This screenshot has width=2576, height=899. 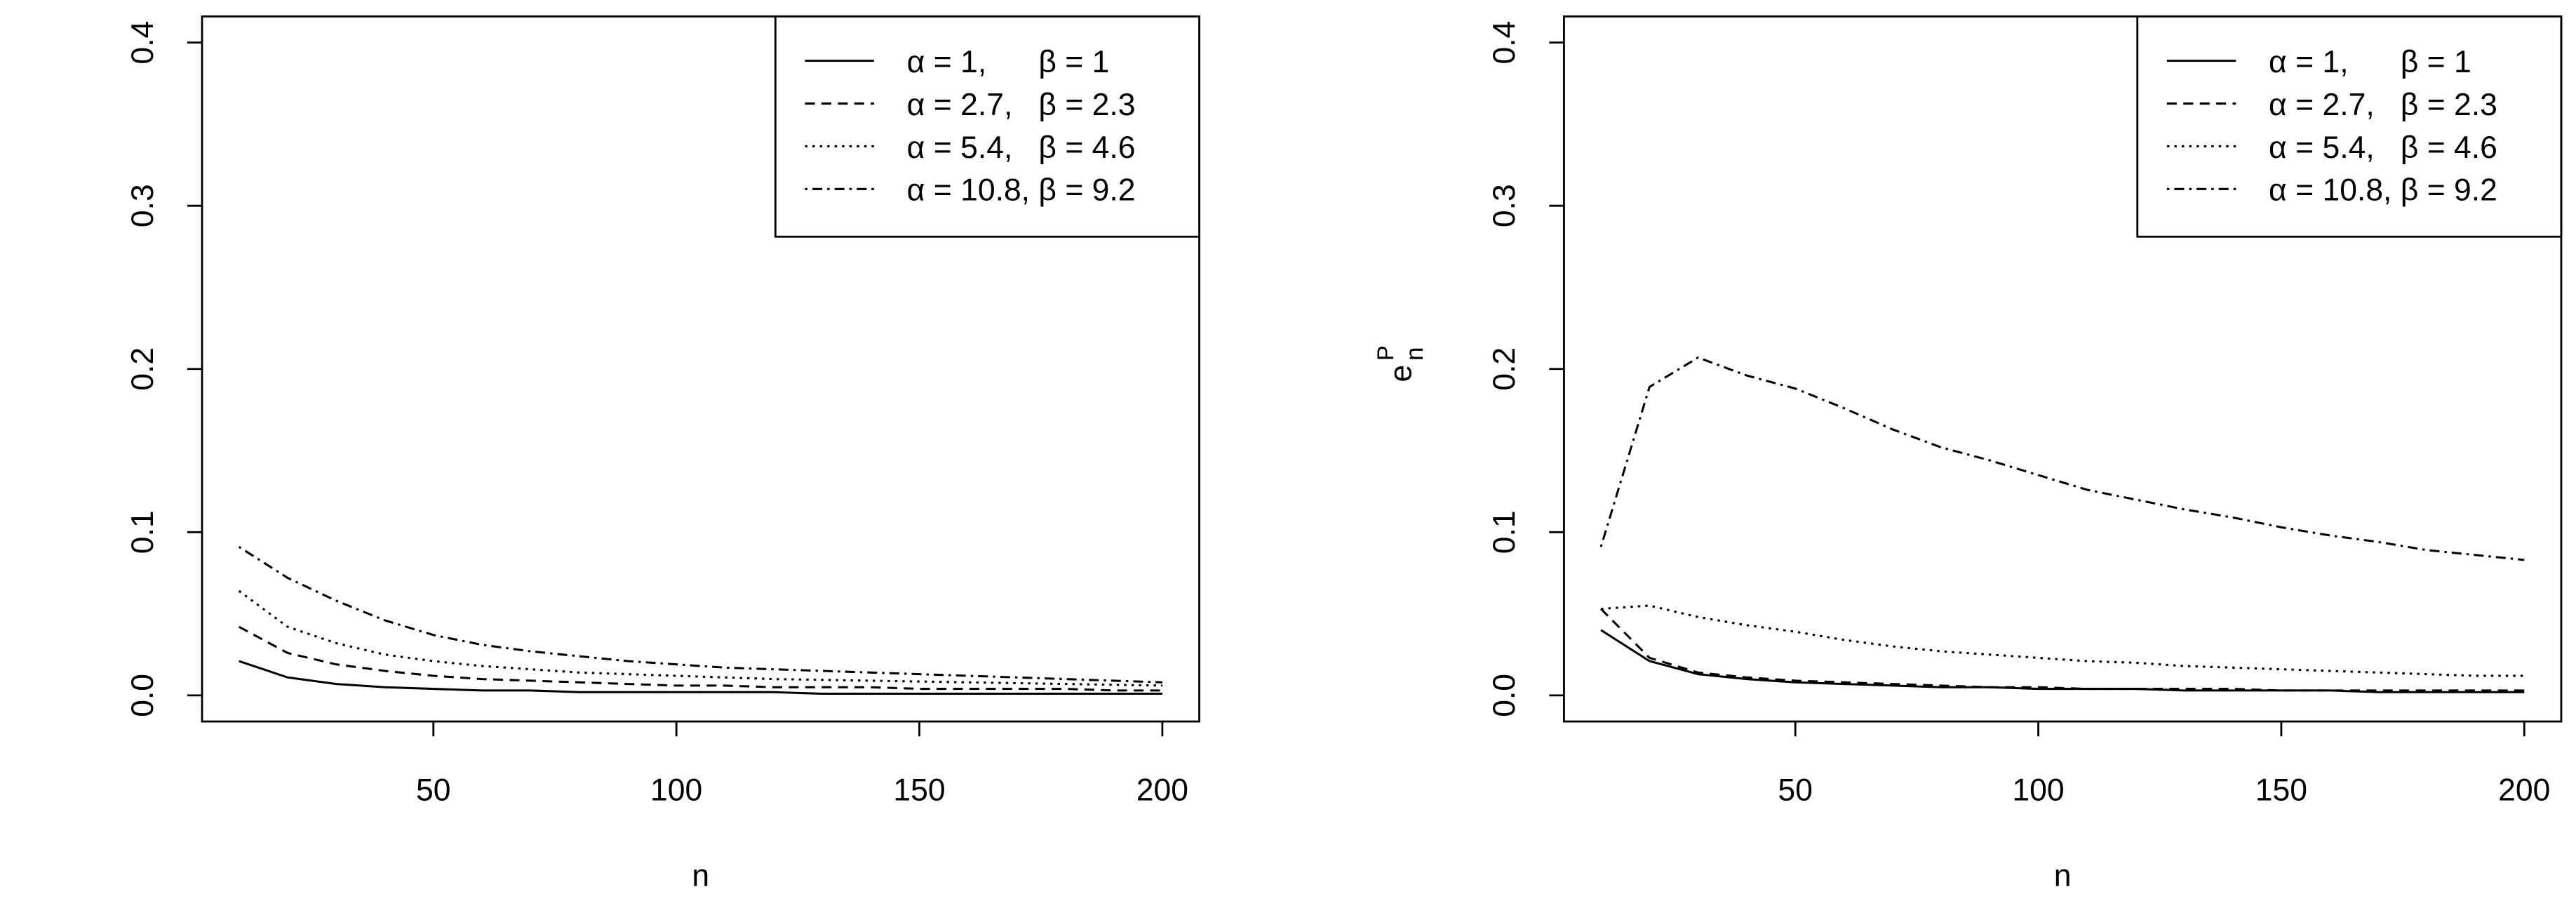 I want to click on y-axis-label: eP n, so click(x=1400, y=363).